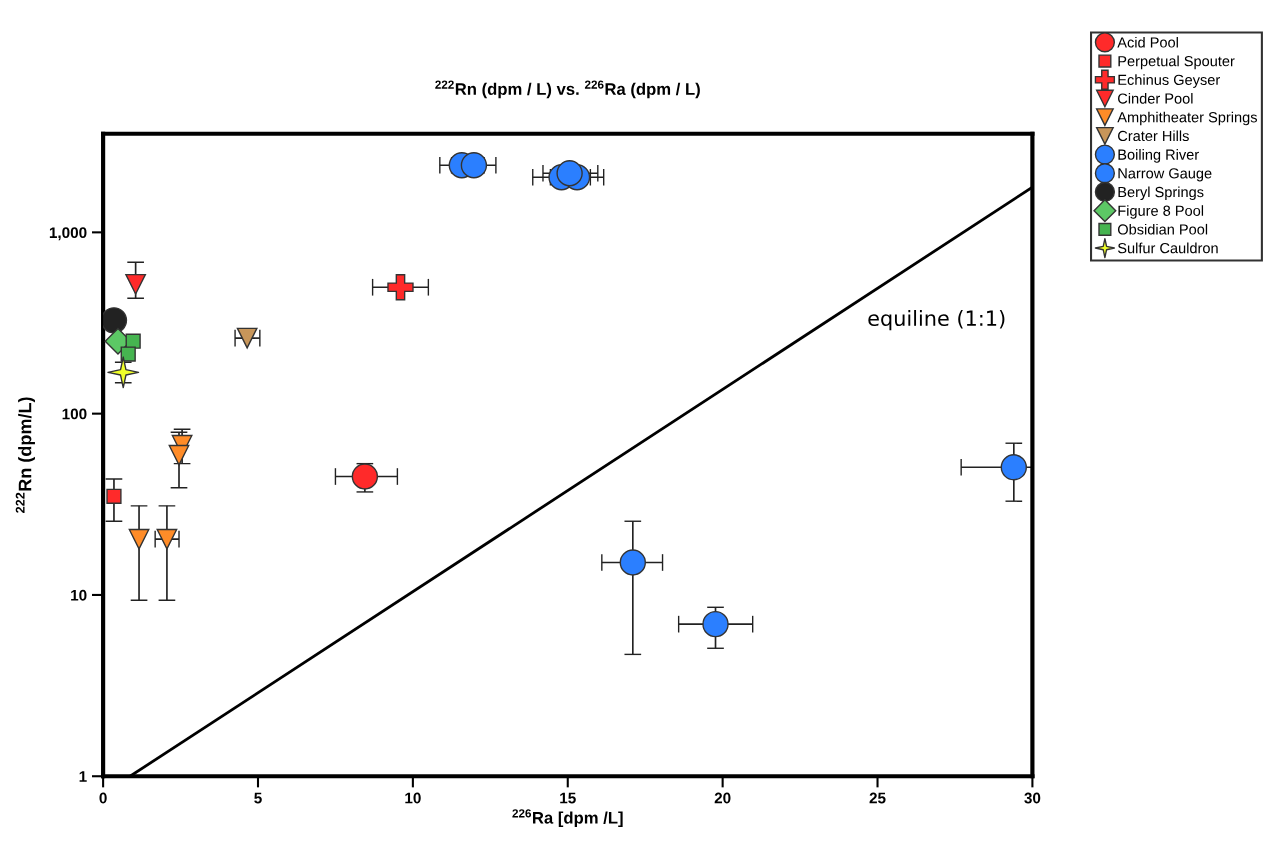  What do you see at coordinates (1165, 175) in the screenshot?
I see `legend-label: Narrow Gauge` at bounding box center [1165, 175].